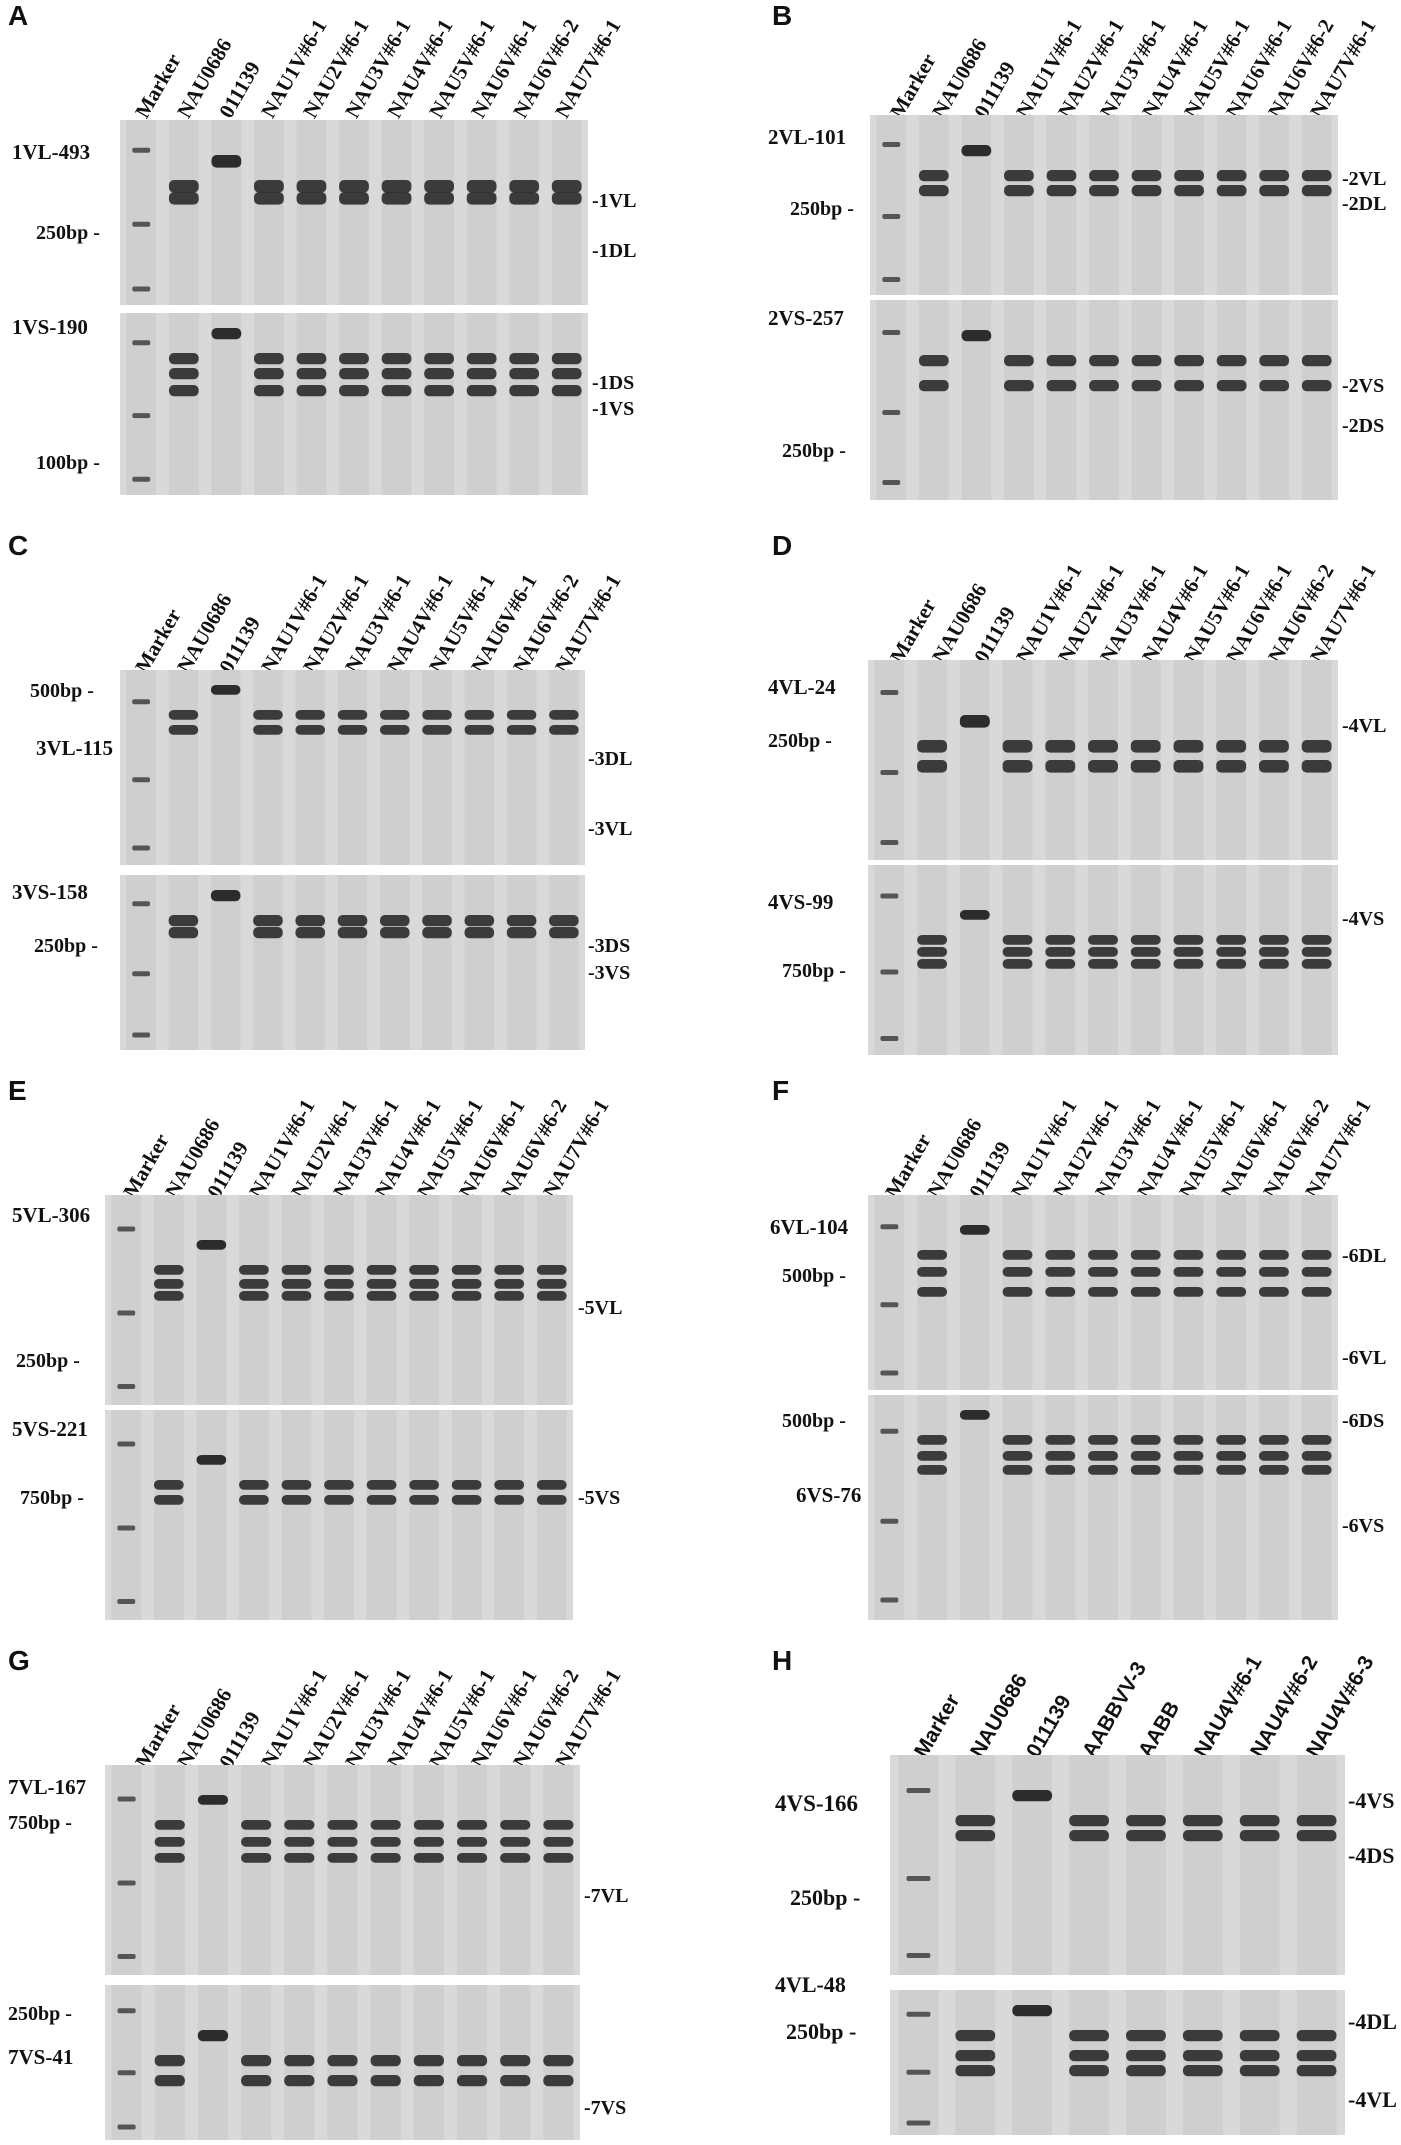 This screenshot has height=2145, width=1401. Describe the element at coordinates (801, 902) in the screenshot. I see `marker-name-bottom: 4VS-99` at that location.